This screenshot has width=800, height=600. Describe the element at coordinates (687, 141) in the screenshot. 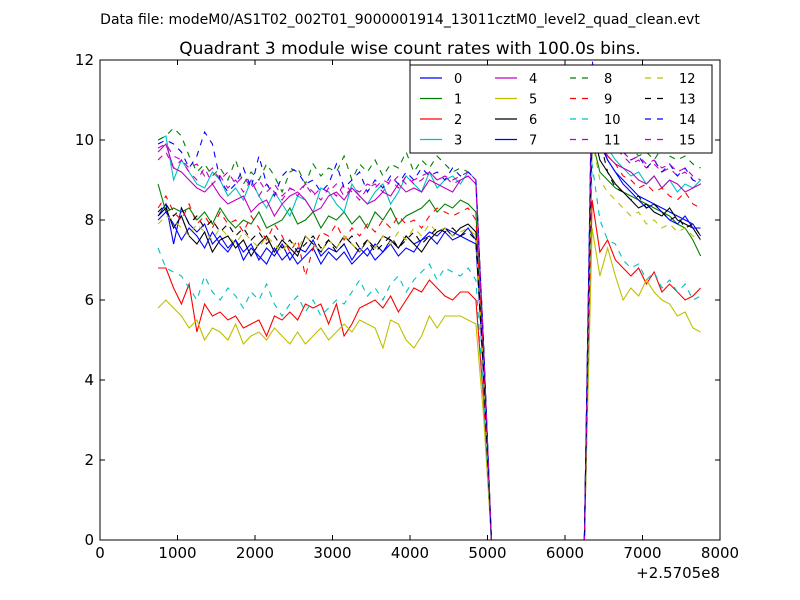

I see `legend-label-15: 15` at that location.